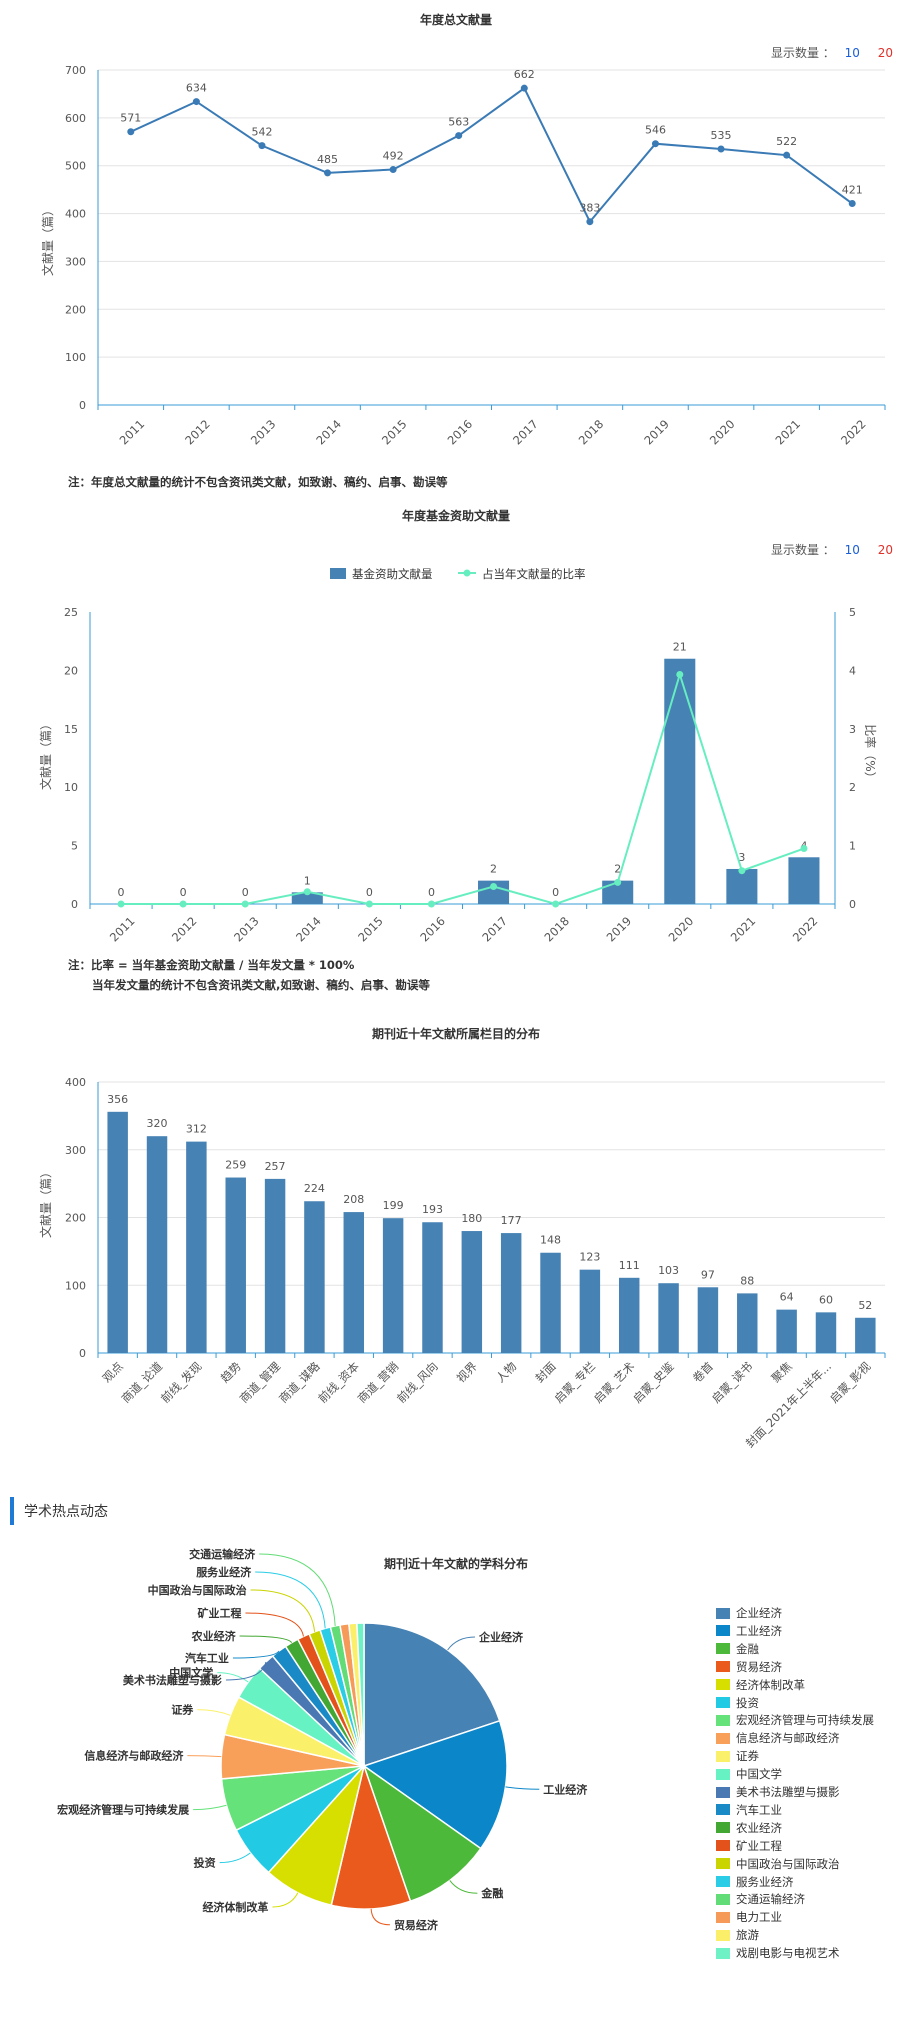  What do you see at coordinates (749, 1667) in the screenshot?
I see `legend-item: 贸易经济` at bounding box center [749, 1667].